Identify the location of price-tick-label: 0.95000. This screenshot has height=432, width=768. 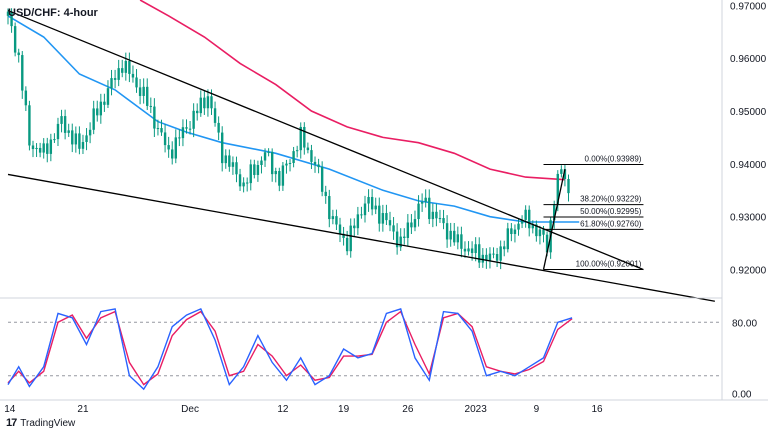
(748, 112).